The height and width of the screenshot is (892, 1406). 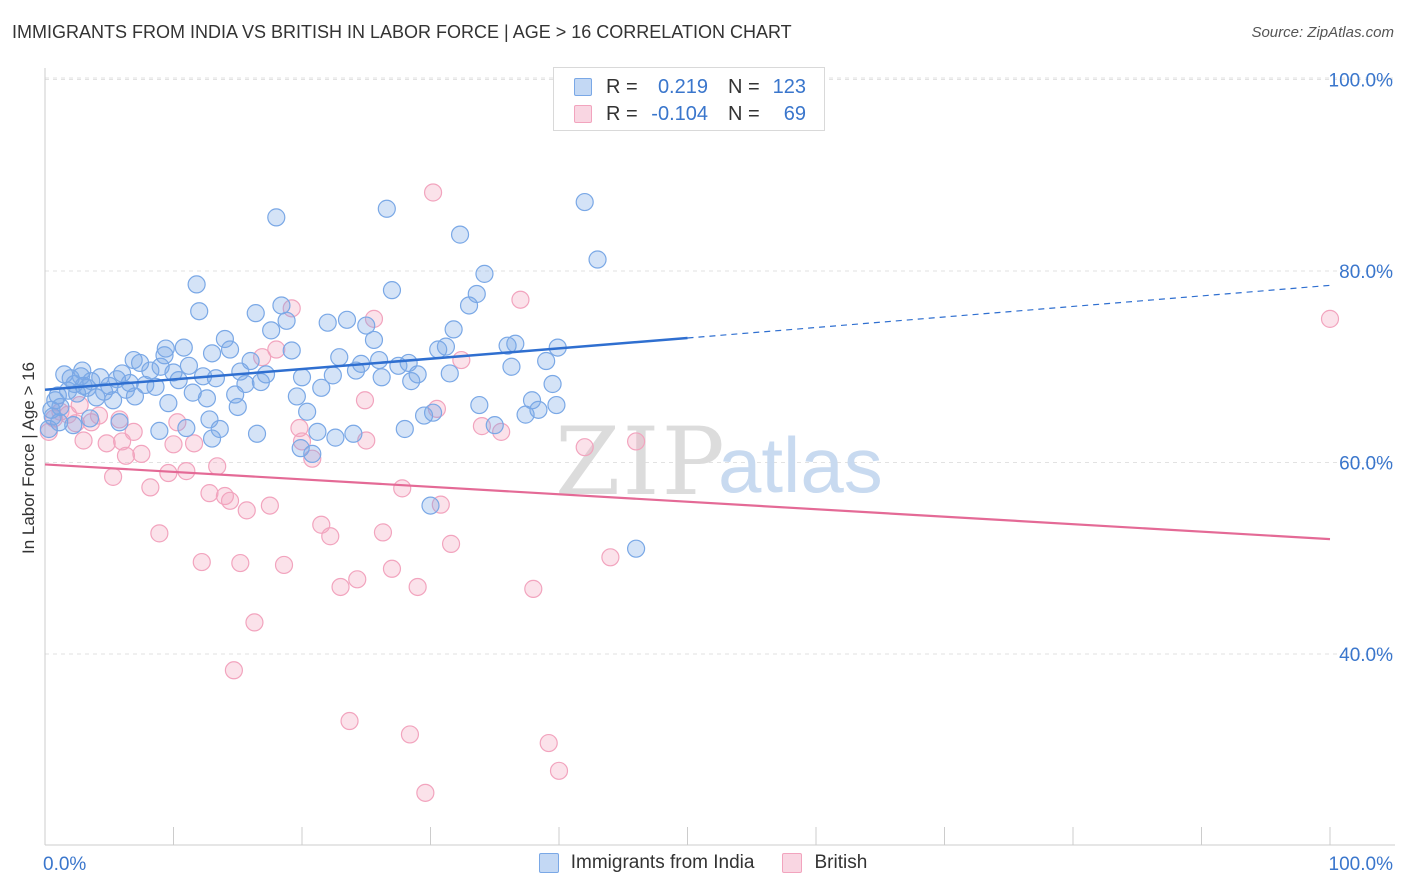 What do you see at coordinates (841, 862) in the screenshot?
I see `legend-label-british: British` at bounding box center [841, 862].